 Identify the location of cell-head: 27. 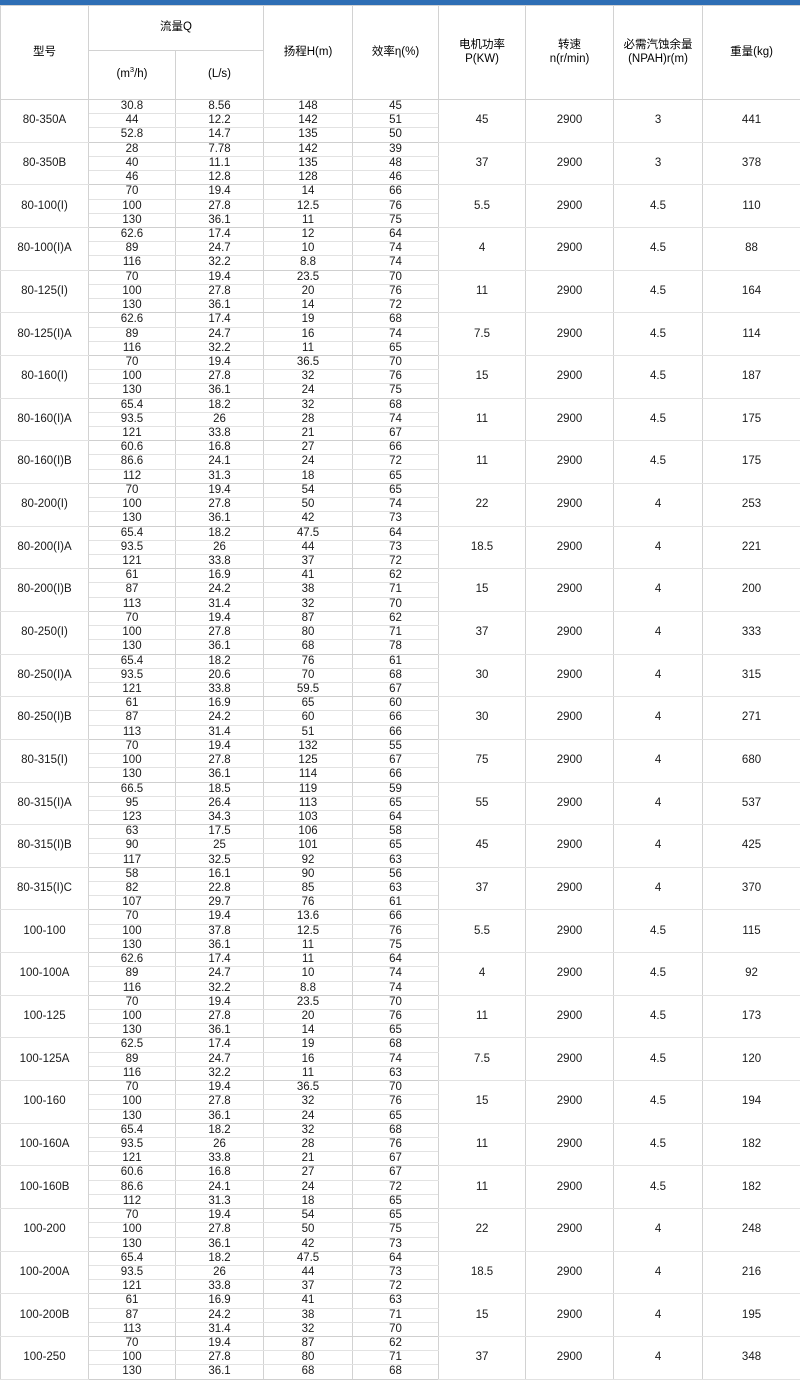
(308, 1173).